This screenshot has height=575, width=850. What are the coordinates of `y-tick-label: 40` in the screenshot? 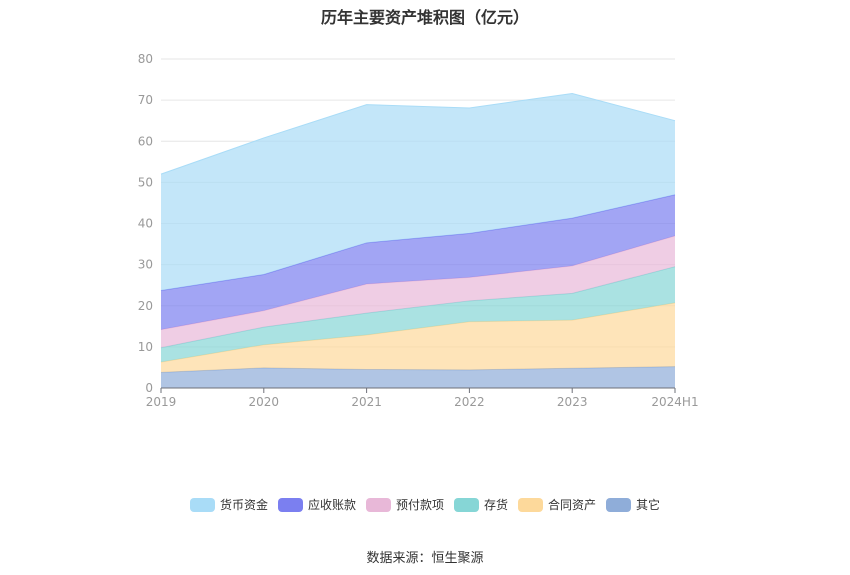 It's located at (145, 224).